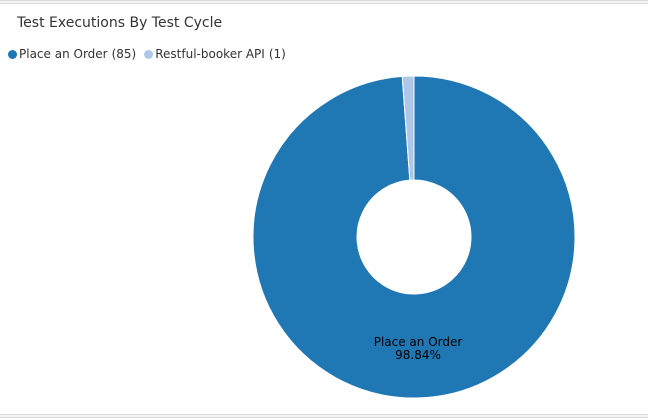  I want to click on legend-item-restful-booker-api: Restful-booker API (1), so click(215, 54).